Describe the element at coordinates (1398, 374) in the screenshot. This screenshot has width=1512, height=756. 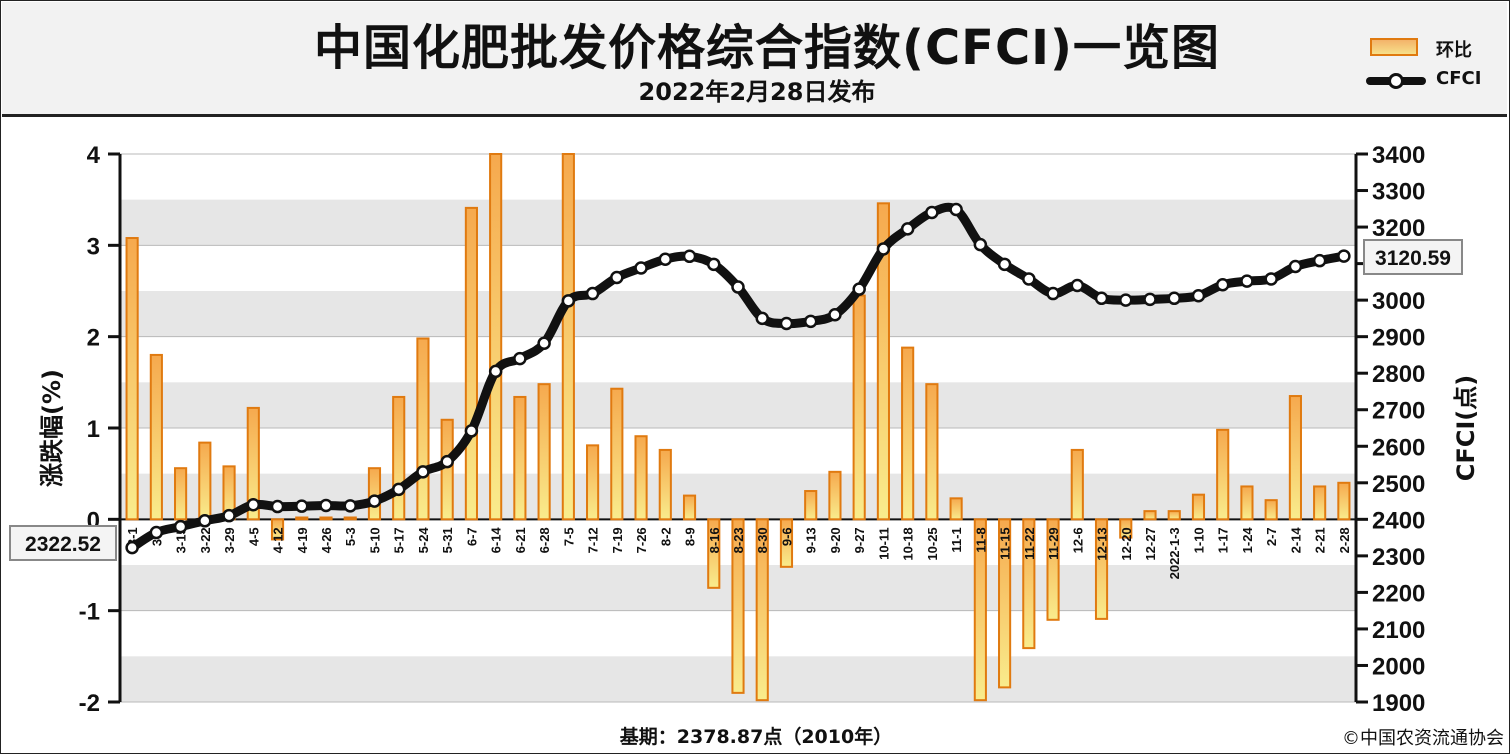
I see `right-tick-label: 2800` at that location.